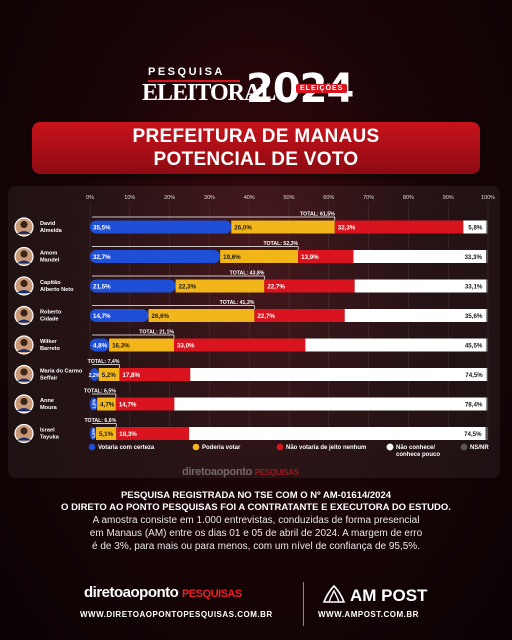 The image size is (512, 640). I want to click on footer-url-direto: WWW.DIRETOAOPONTOPESQUISAS.COM.BR, so click(176, 614).